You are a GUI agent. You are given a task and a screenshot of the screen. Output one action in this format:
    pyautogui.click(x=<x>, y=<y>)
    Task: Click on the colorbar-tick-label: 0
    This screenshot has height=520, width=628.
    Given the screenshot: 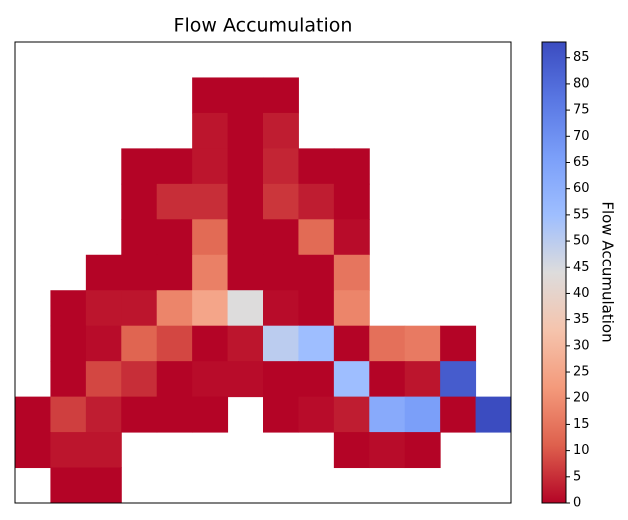 What is the action you would take?
    pyautogui.click(x=577, y=503)
    